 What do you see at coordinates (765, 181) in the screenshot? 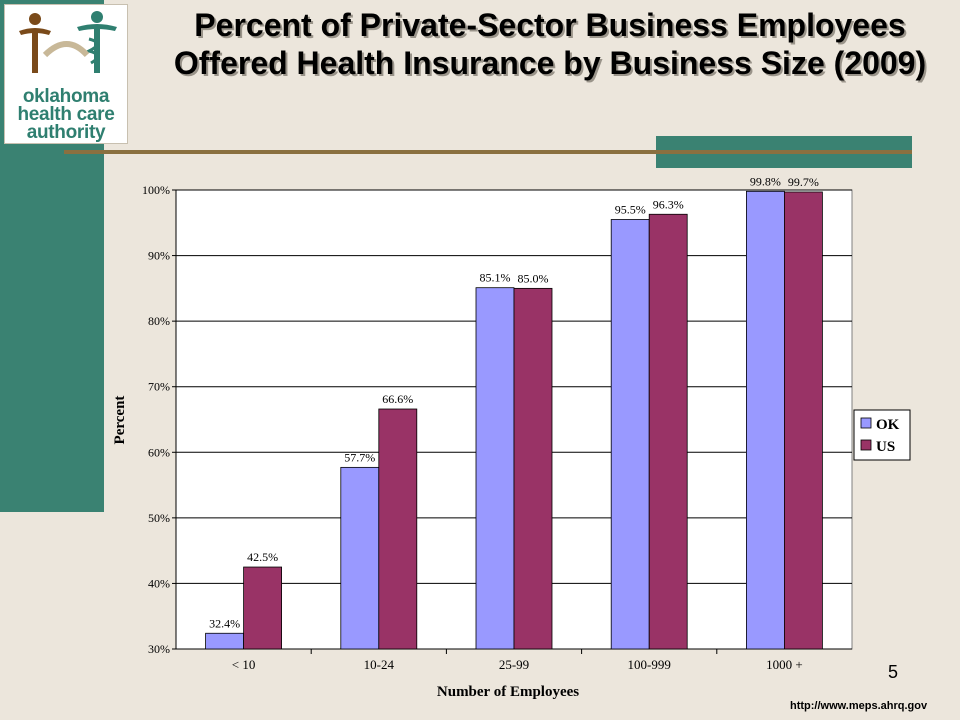
I see `data-label-ok-4: 99.8%` at bounding box center [765, 181].